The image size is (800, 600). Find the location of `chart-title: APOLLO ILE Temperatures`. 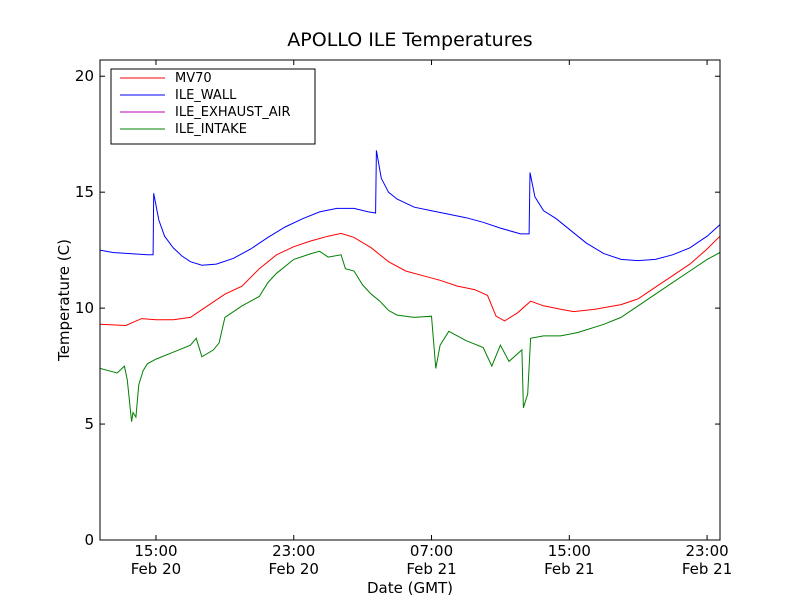

chart-title: APOLLO ILE Temperatures is located at coordinates (409, 40).